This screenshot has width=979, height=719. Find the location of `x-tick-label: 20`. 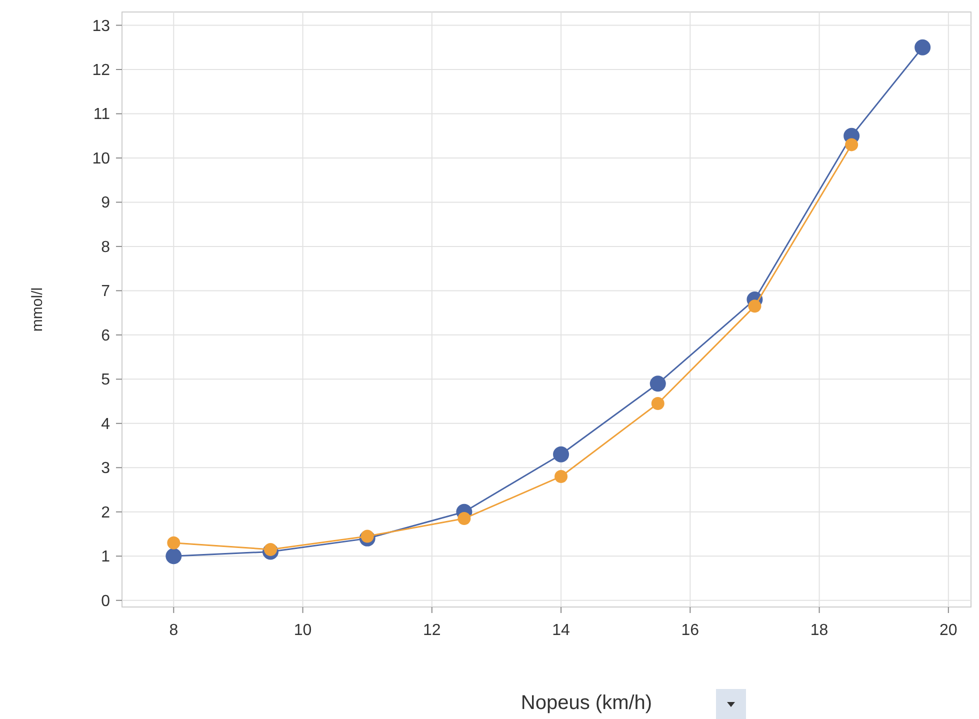

x-tick-label: 20 is located at coordinates (949, 630).